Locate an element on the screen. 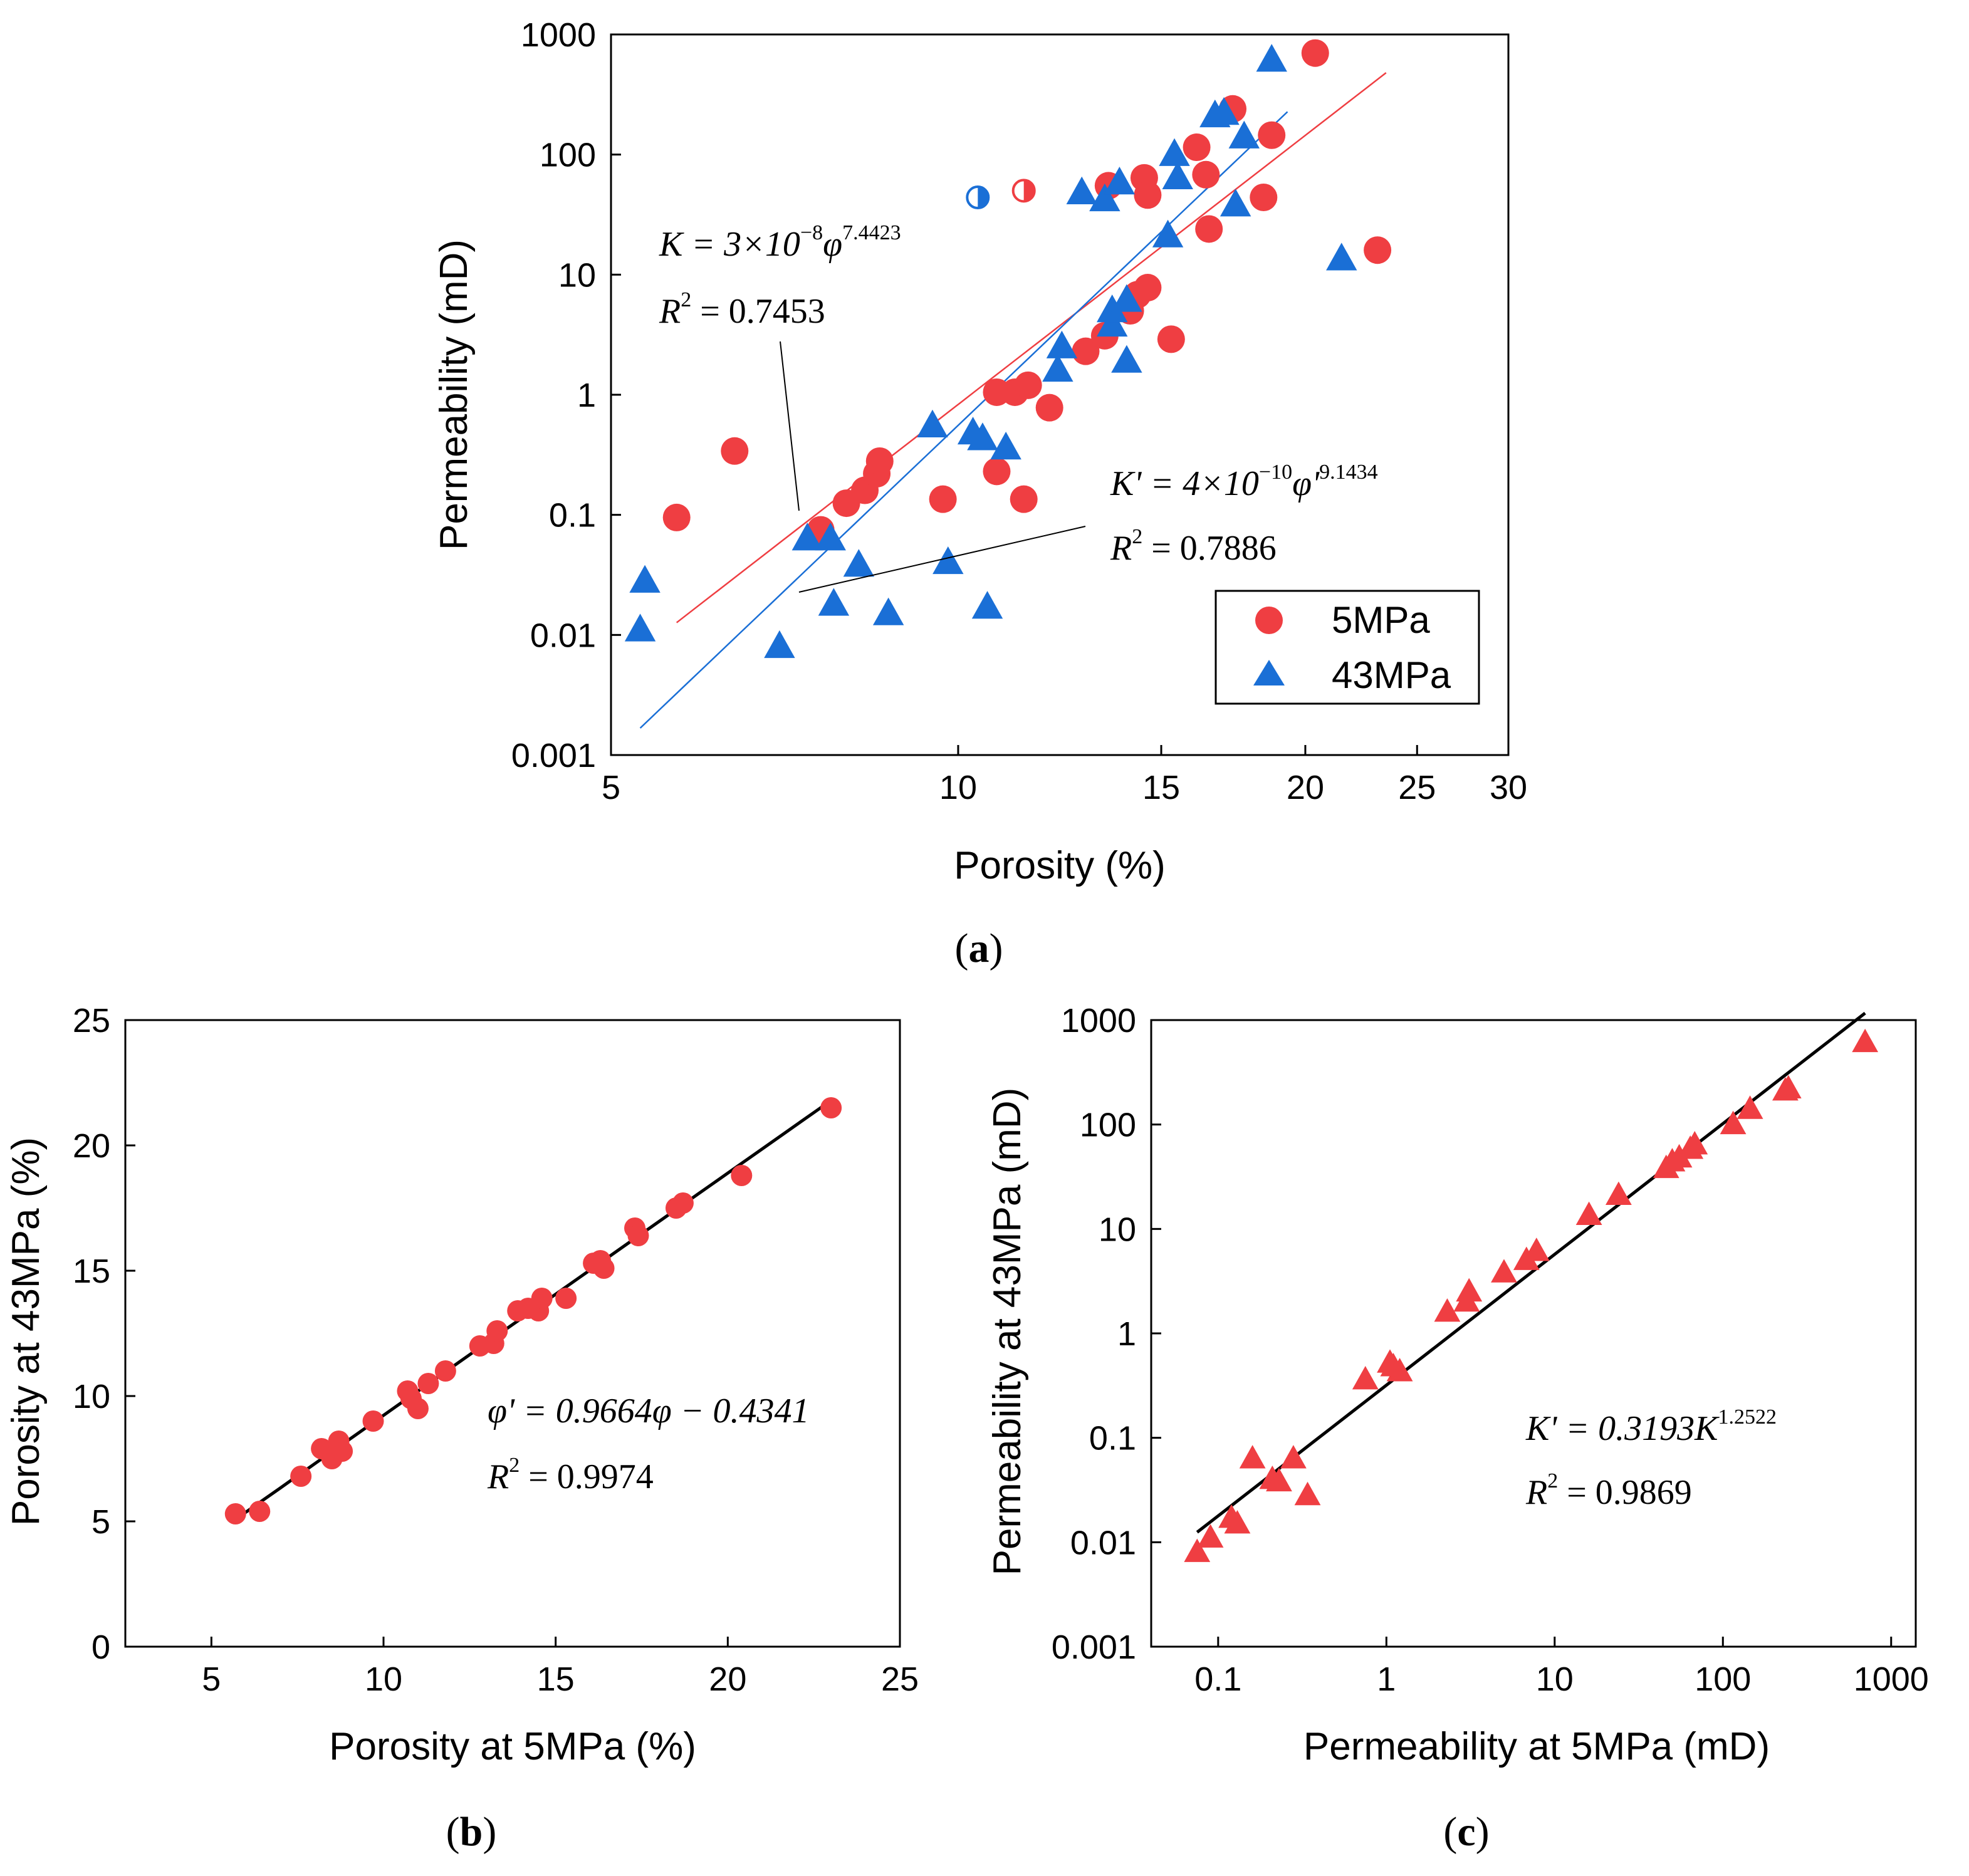 This screenshot has height=1876, width=1969. equation-5mpa-fit: K = 3×10−8φ7.4423 R2 = 0.7453 is located at coordinates (780, 366).